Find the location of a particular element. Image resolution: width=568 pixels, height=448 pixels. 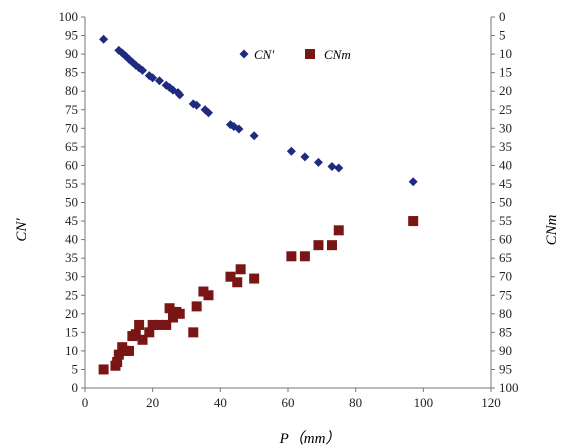

legend-diamond-marker is located at coordinates (244, 54).